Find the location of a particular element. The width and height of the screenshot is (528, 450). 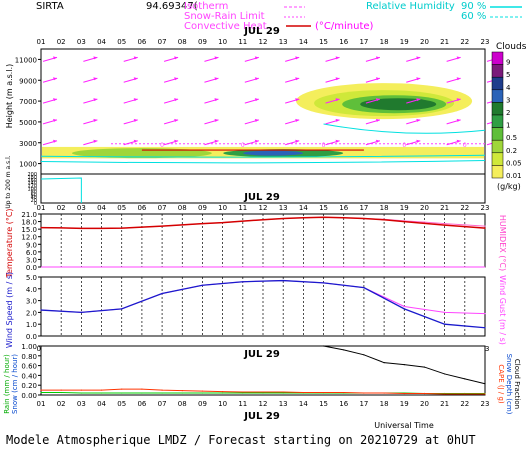

precip-ytick-label: 0.20 is located at coordinates (29, 386).